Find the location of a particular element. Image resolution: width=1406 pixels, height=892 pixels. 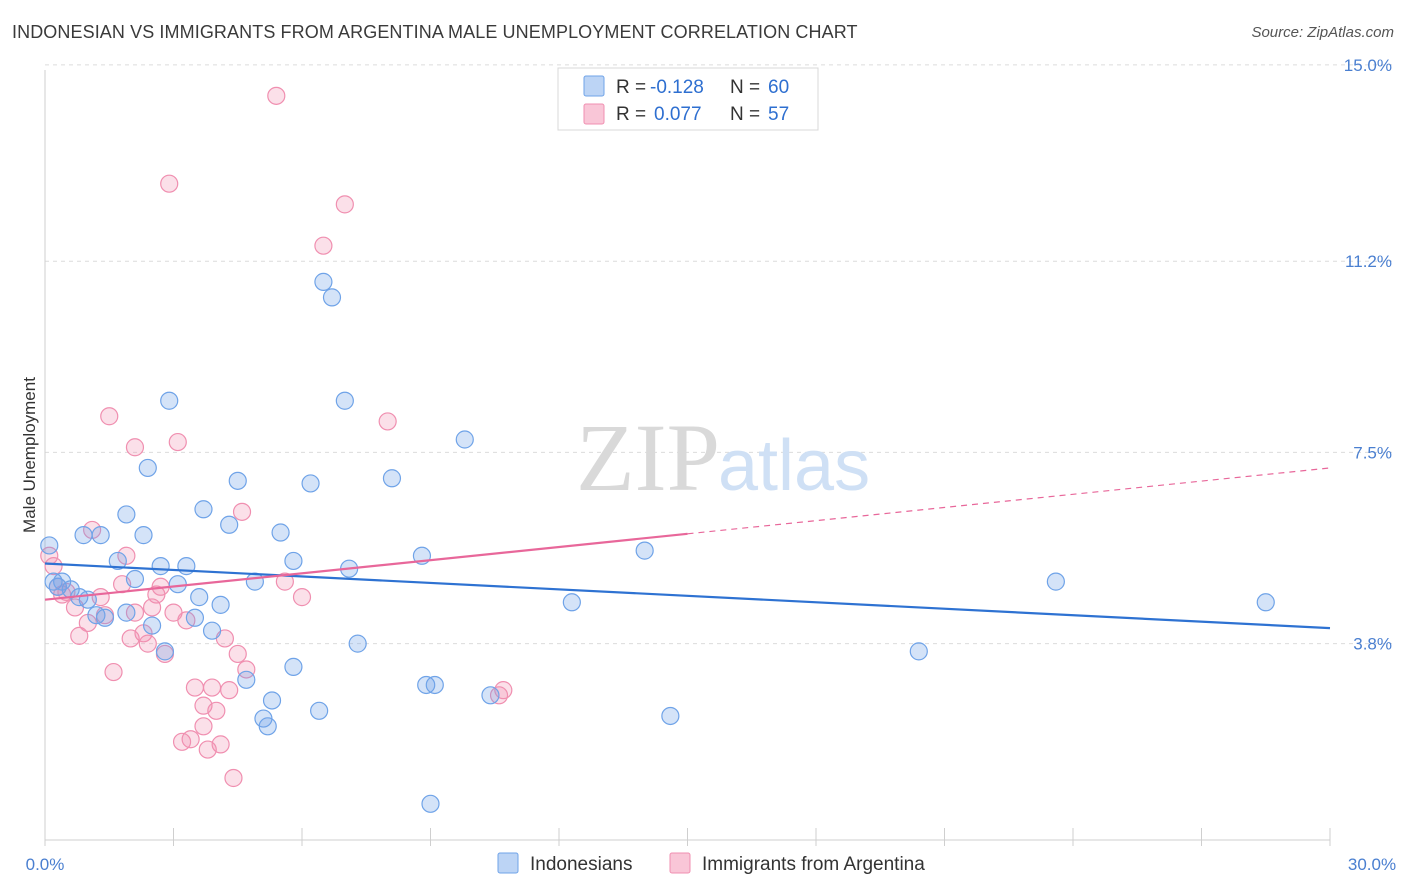

y-tick-labels: 3.8% 7.5% 11.2% 15.0% is located at coordinates (1368, 355).